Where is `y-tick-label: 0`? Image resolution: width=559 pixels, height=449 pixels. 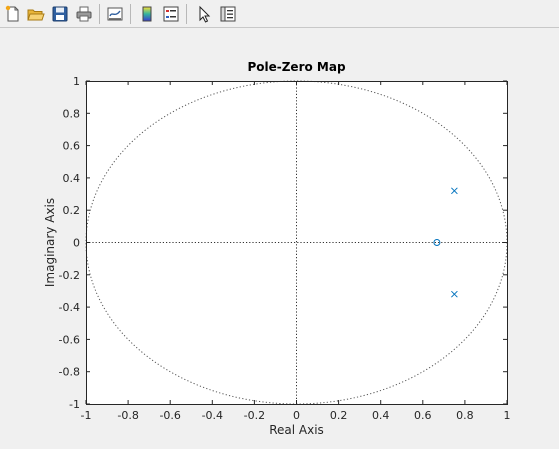 y-tick-label: 0 is located at coordinates (76, 243).